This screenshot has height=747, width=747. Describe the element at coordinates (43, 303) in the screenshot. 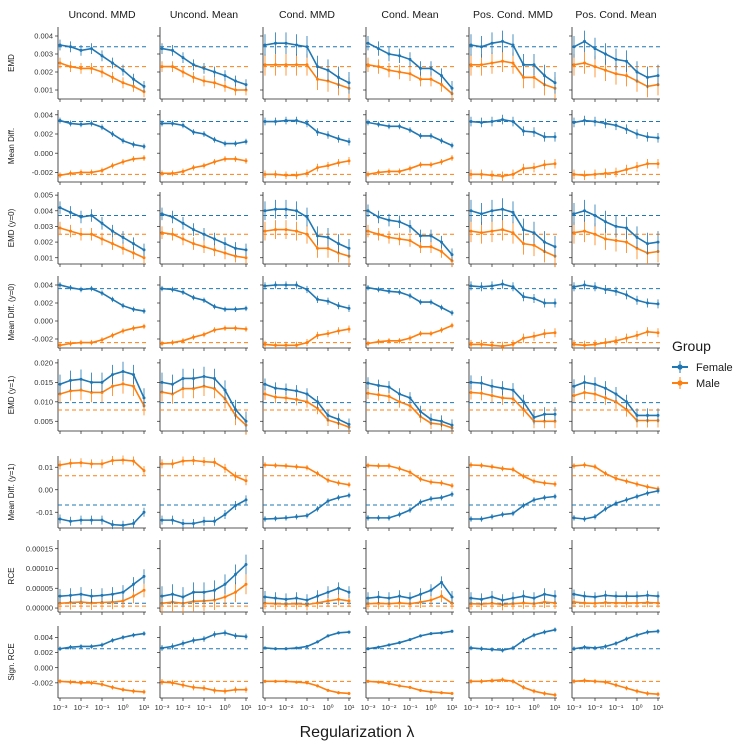

I see `y-tick-label: 0.002` at that location.